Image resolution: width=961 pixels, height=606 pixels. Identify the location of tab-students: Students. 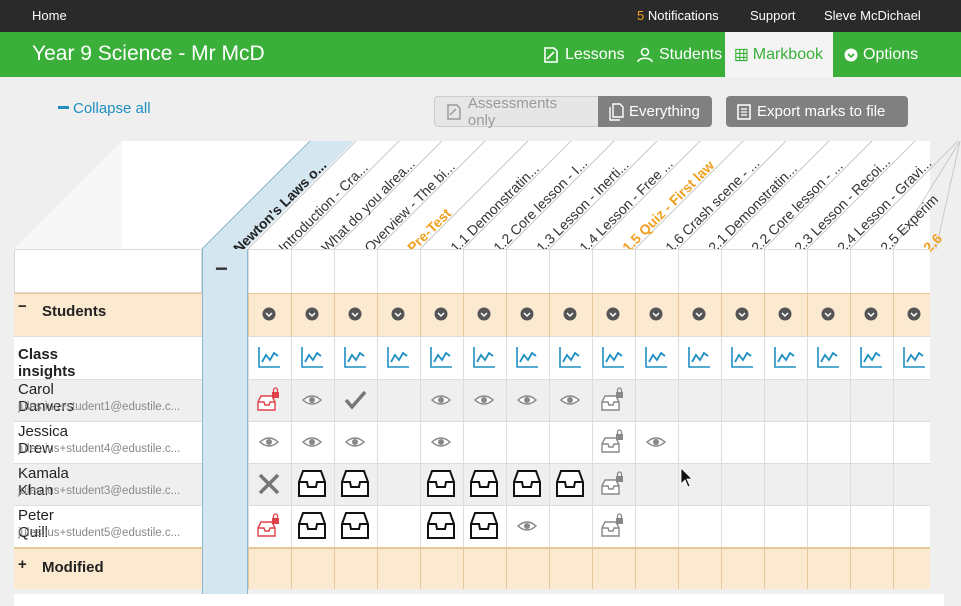
(679, 54).